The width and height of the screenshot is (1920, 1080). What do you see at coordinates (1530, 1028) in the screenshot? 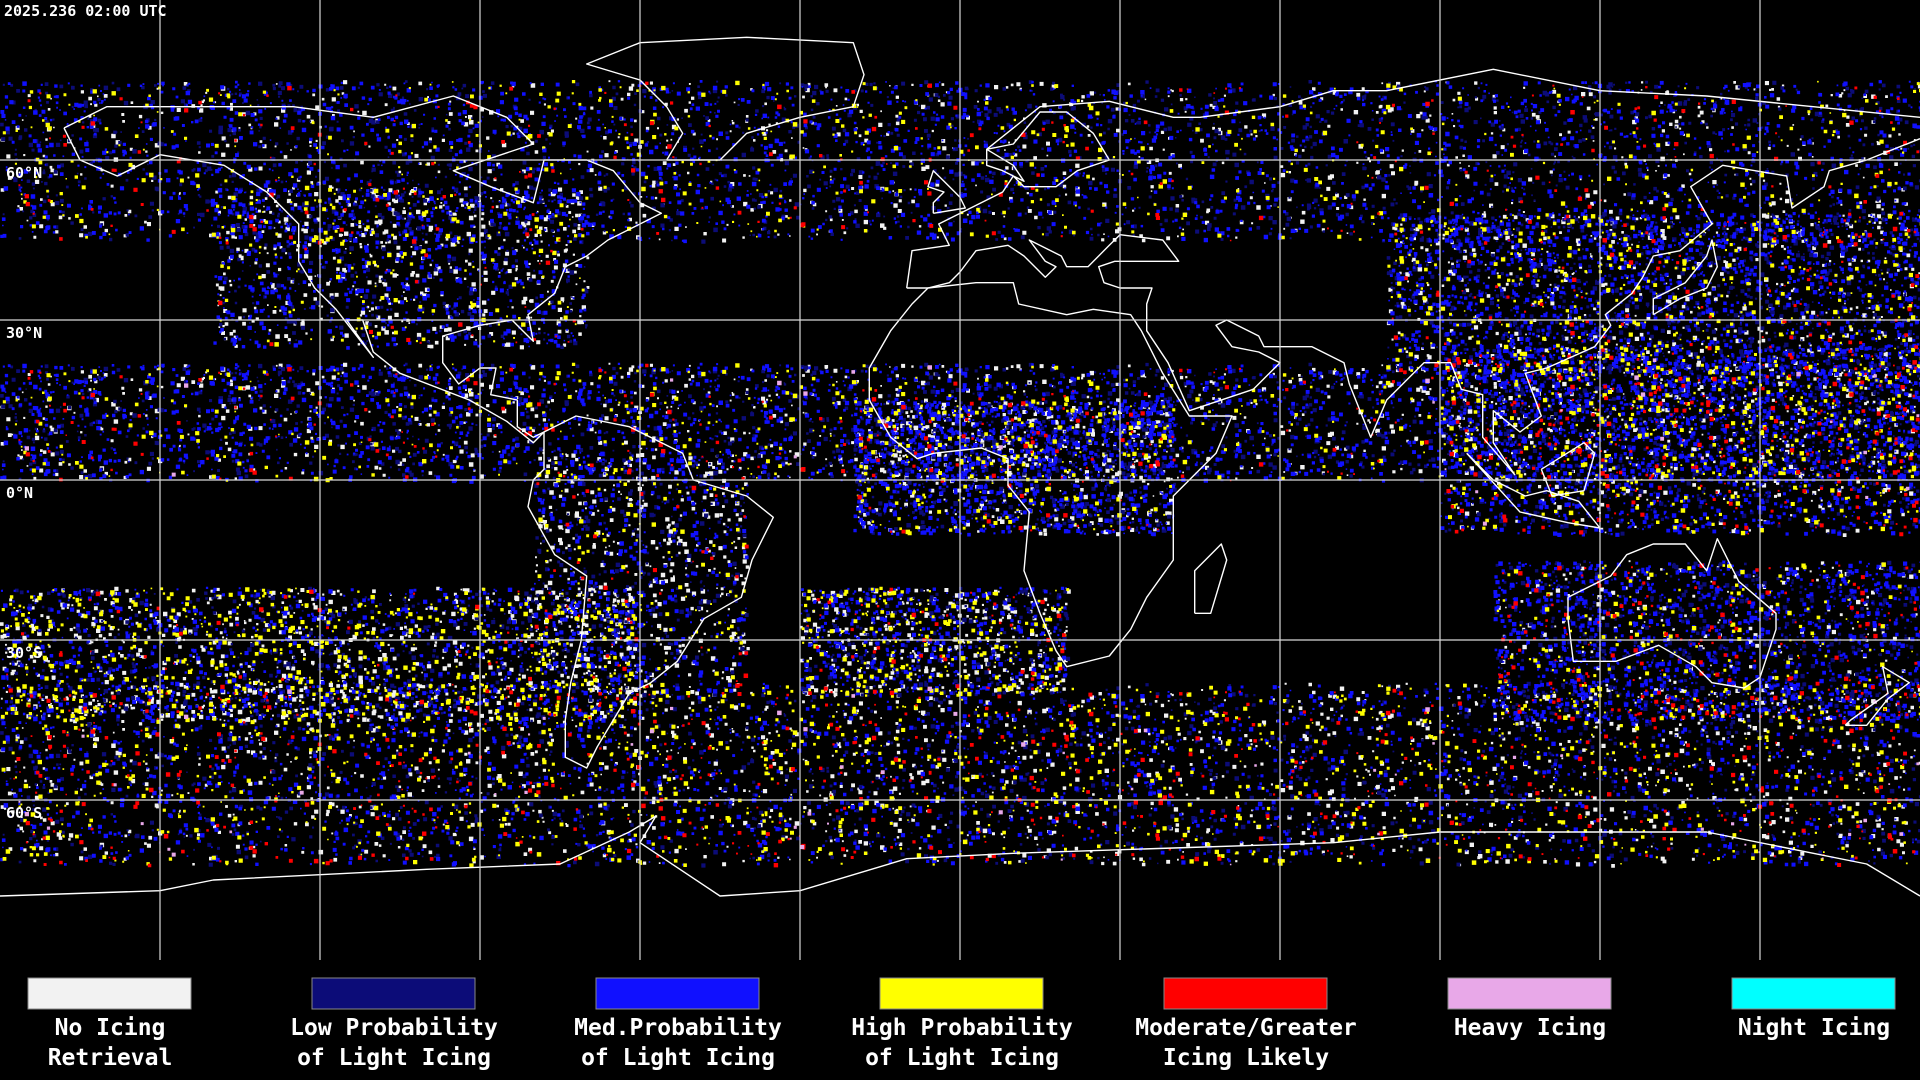
I see `legend-label: Heavy Icing` at bounding box center [1530, 1028].